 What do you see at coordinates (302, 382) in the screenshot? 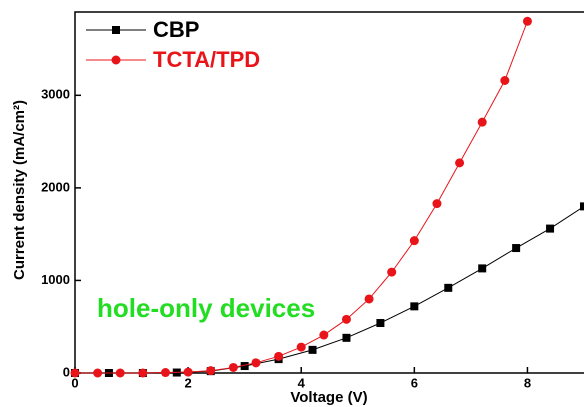
I see `x-tick-label: 4` at bounding box center [302, 382].